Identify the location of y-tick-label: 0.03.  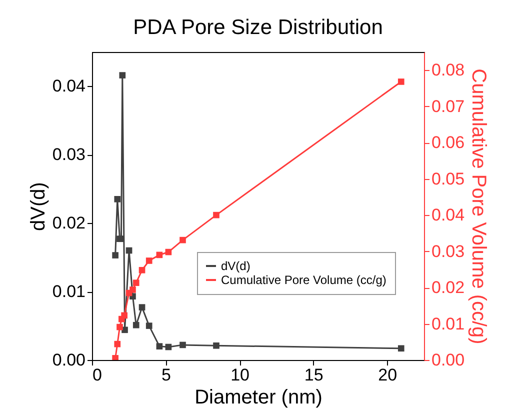
(69, 154).